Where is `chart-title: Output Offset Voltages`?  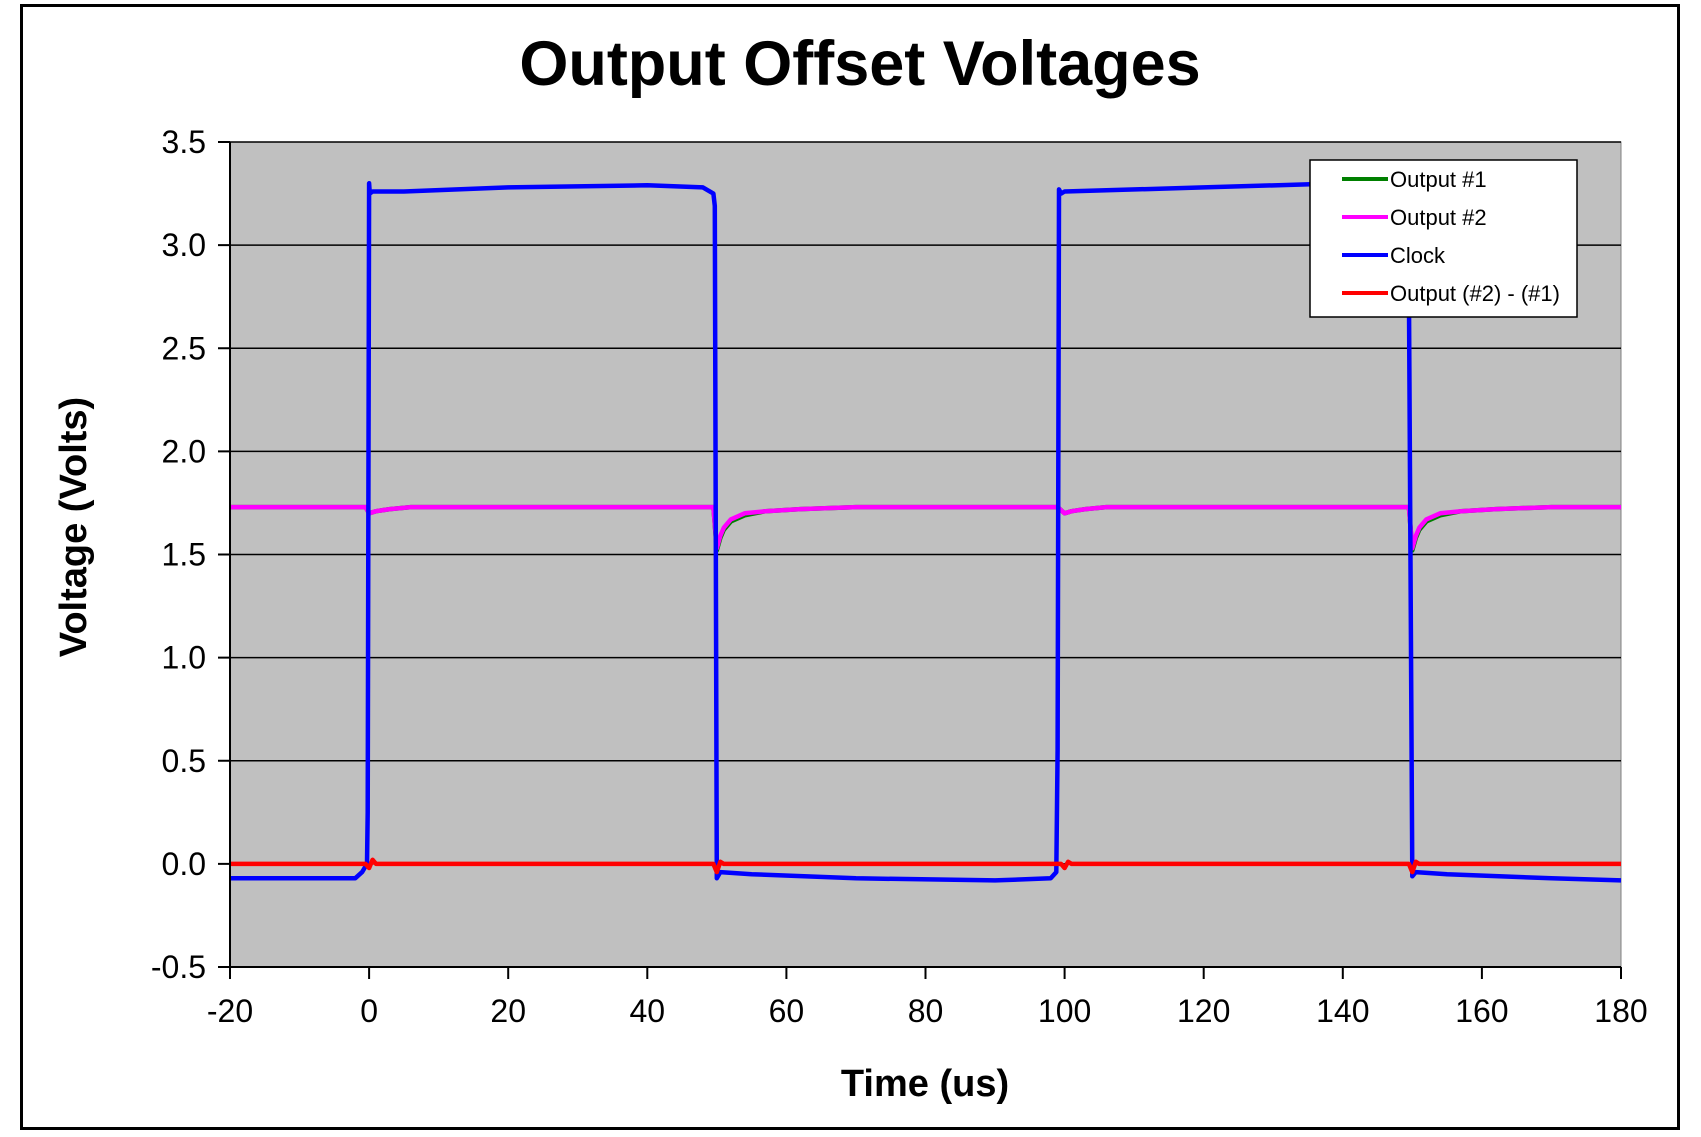 chart-title: Output Offset Voltages is located at coordinates (859, 64).